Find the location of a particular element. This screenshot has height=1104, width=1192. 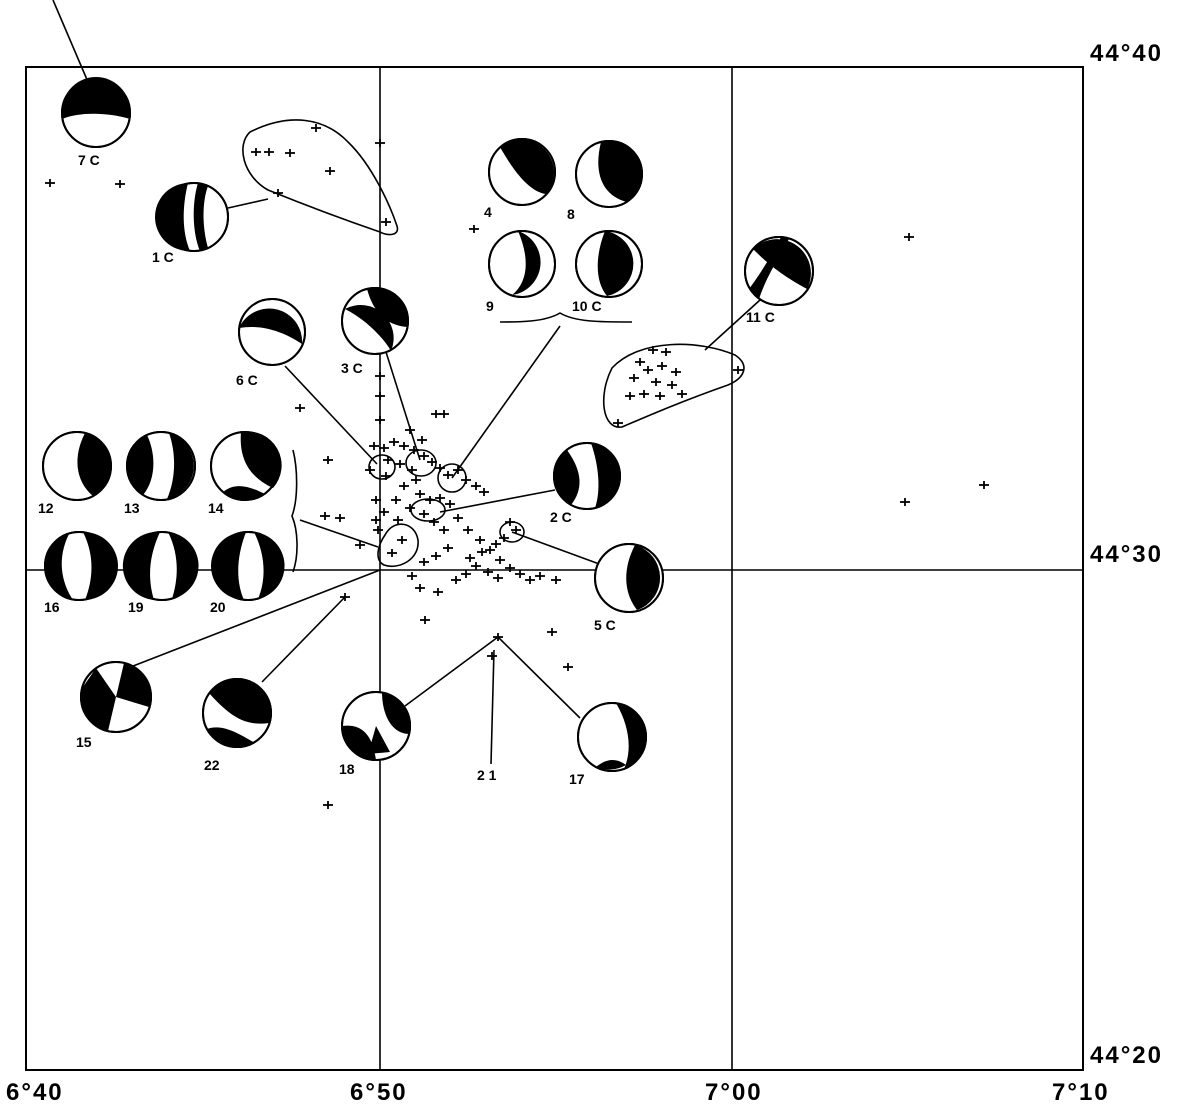

lon-label: 7°00 is located at coordinates (734, 1091).